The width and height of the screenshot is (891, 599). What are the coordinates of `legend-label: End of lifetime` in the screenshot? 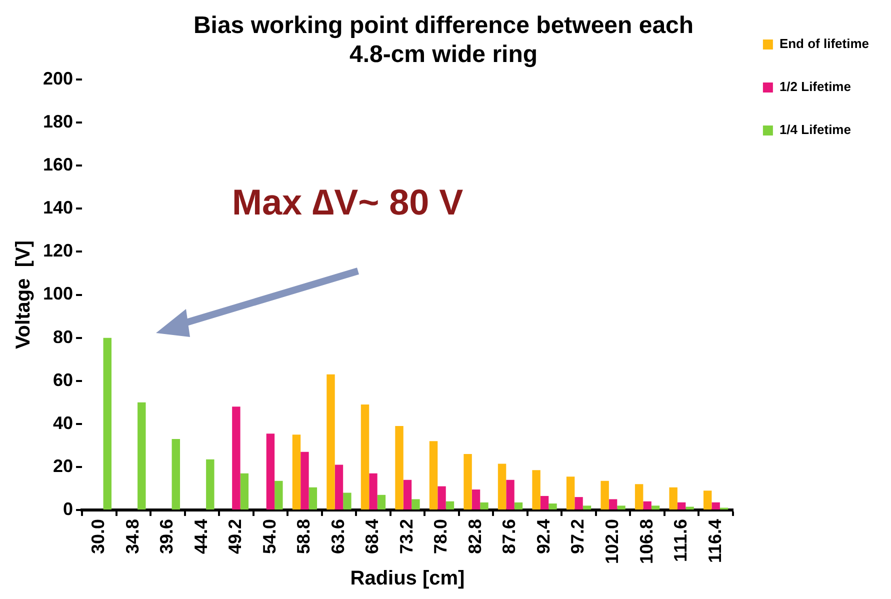 It's located at (824, 44).